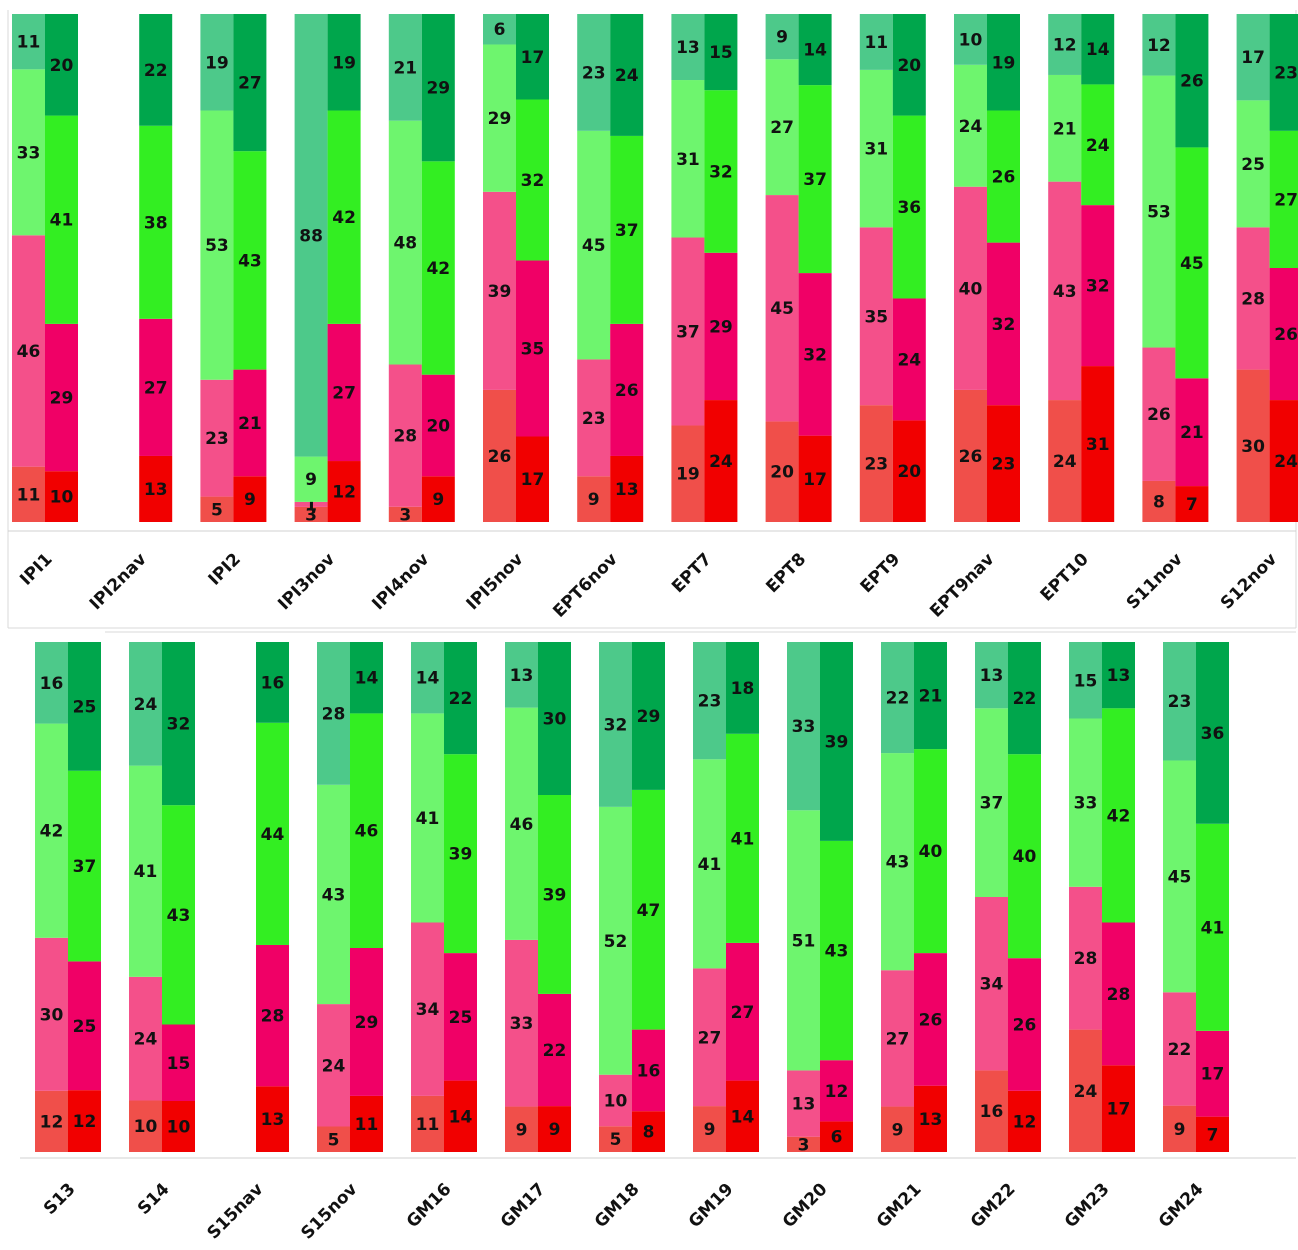 This screenshot has width=1298, height=1250. Describe the element at coordinates (711, 1205) in the screenshot. I see `category-label: GM19` at that location.